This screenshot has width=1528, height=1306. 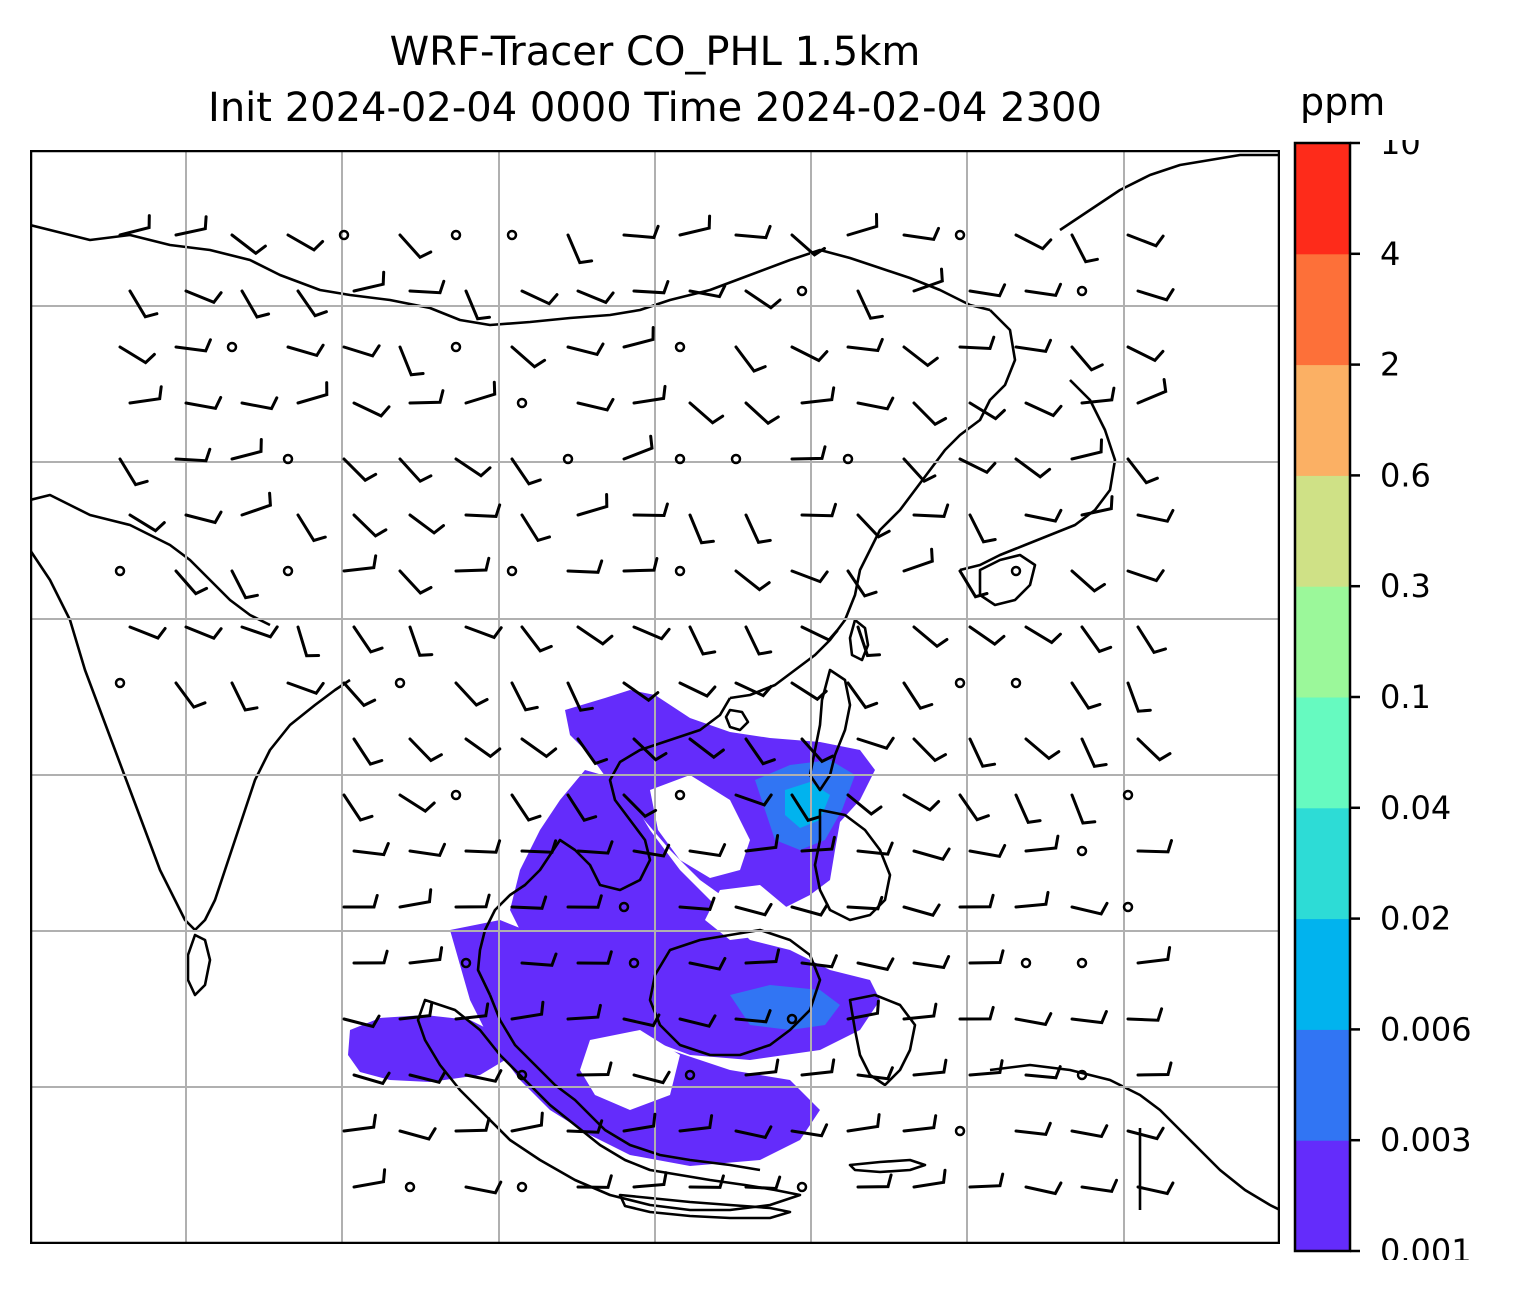 What do you see at coordinates (1405, 475) in the screenshot?
I see `colorbar-tick-label: 0.6` at bounding box center [1405, 475].